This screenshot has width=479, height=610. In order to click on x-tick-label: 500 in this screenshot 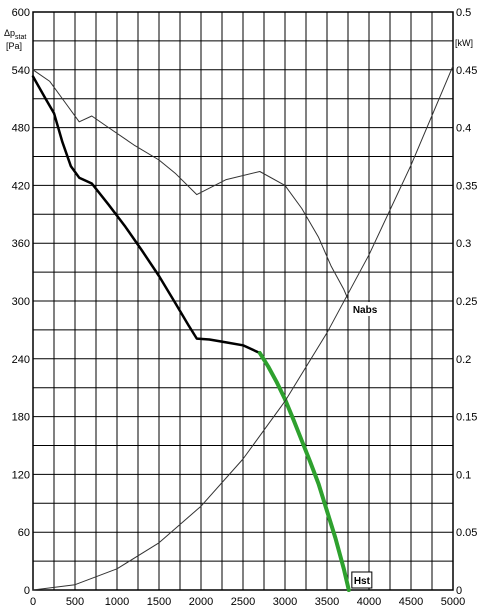, I will do `click(75, 602)`.